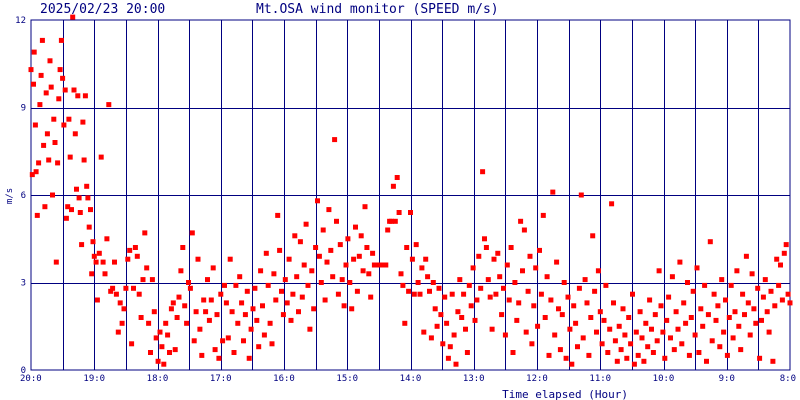 The width and height of the screenshot is (800, 400). What do you see at coordinates (284, 379) in the screenshot?
I see `x-tick-label: 16:0` at bounding box center [284, 379].